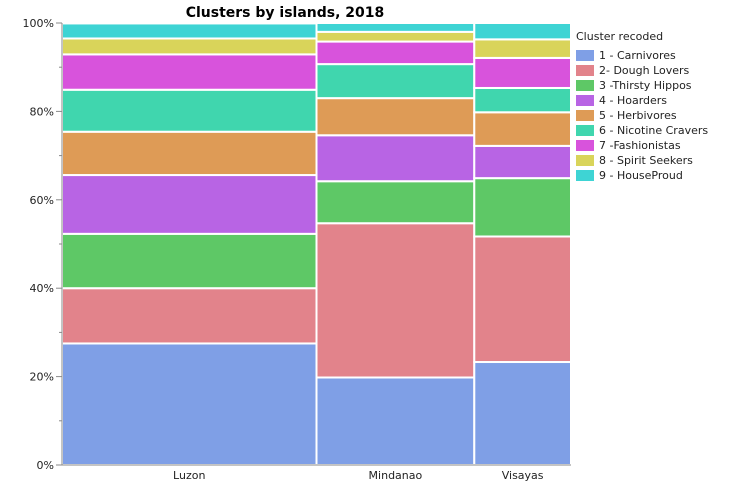 The width and height of the screenshot is (730, 504). I want to click on legend-label: 1 - Carnivores, so click(637, 55).